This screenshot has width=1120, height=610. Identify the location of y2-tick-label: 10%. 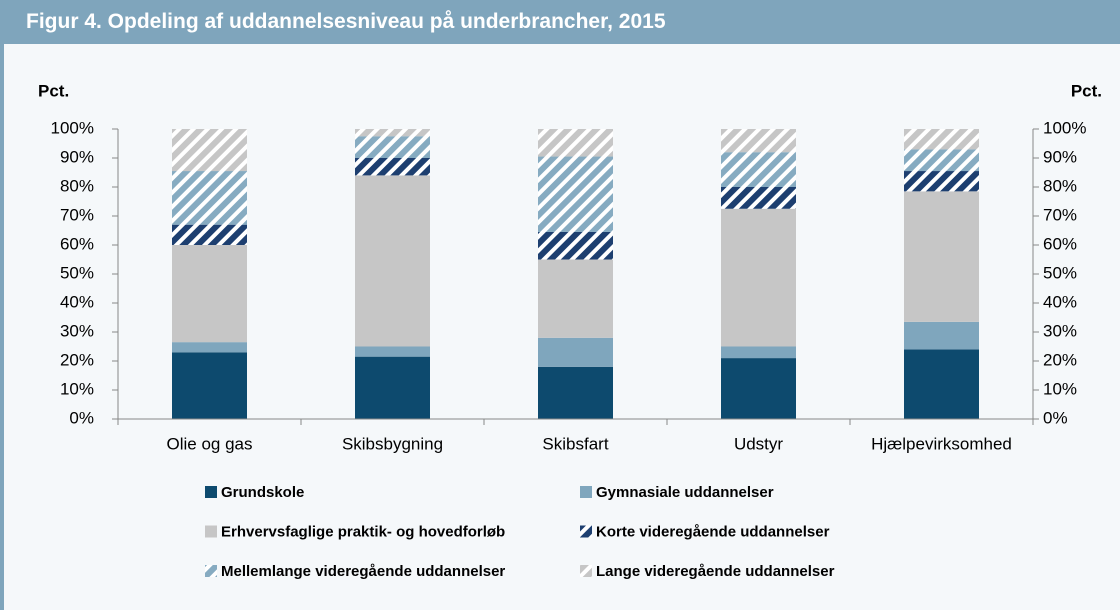
(1060, 388).